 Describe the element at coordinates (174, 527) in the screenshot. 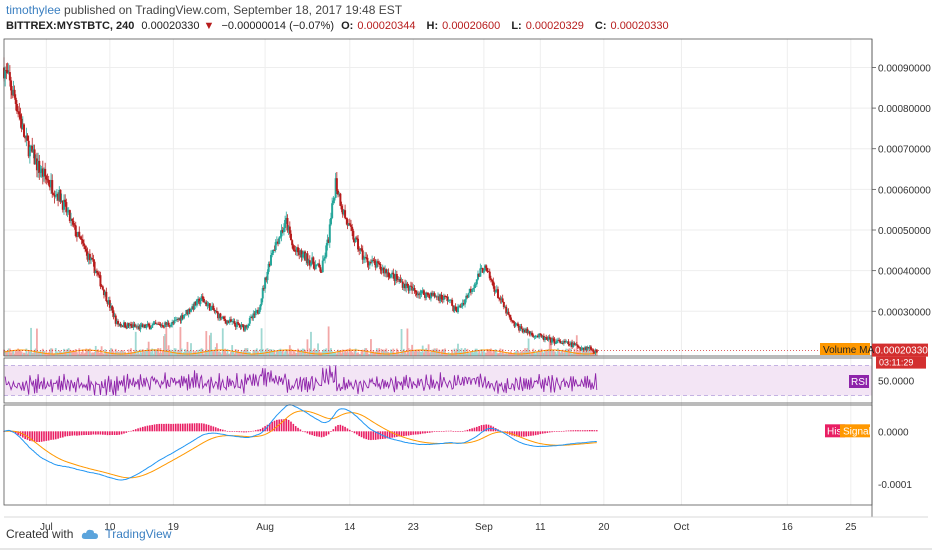

I see `time-tick-label: 19` at that location.